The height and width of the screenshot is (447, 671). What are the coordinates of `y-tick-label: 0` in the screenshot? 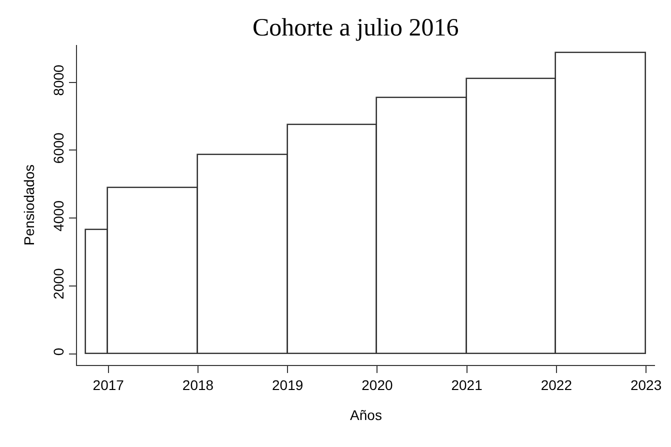 It's located at (58, 352).